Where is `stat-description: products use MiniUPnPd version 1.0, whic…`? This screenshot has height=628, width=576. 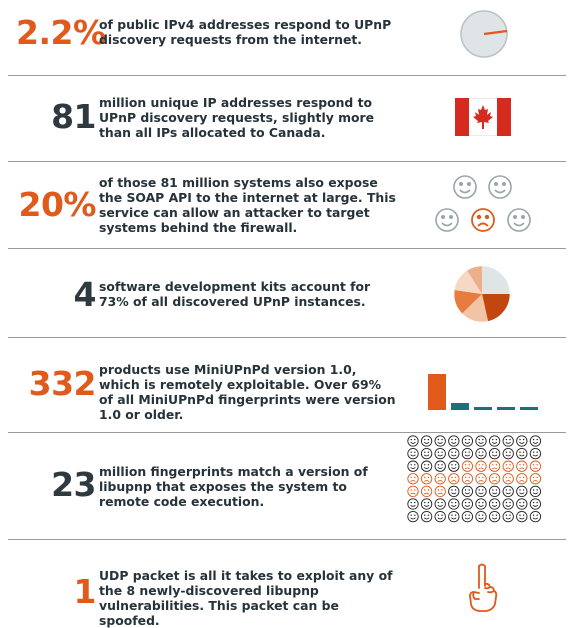
stat-description: products use MiniUPnPd version 1.0, whic… is located at coordinates (247, 392).